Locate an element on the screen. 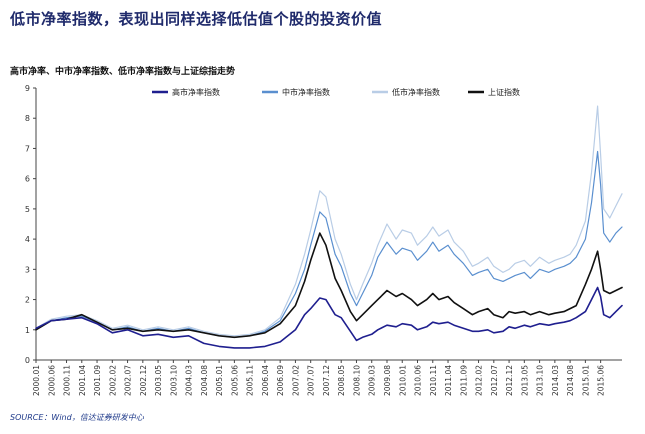  x-tick-label: 2009.08 is located at coordinates (387, 380).